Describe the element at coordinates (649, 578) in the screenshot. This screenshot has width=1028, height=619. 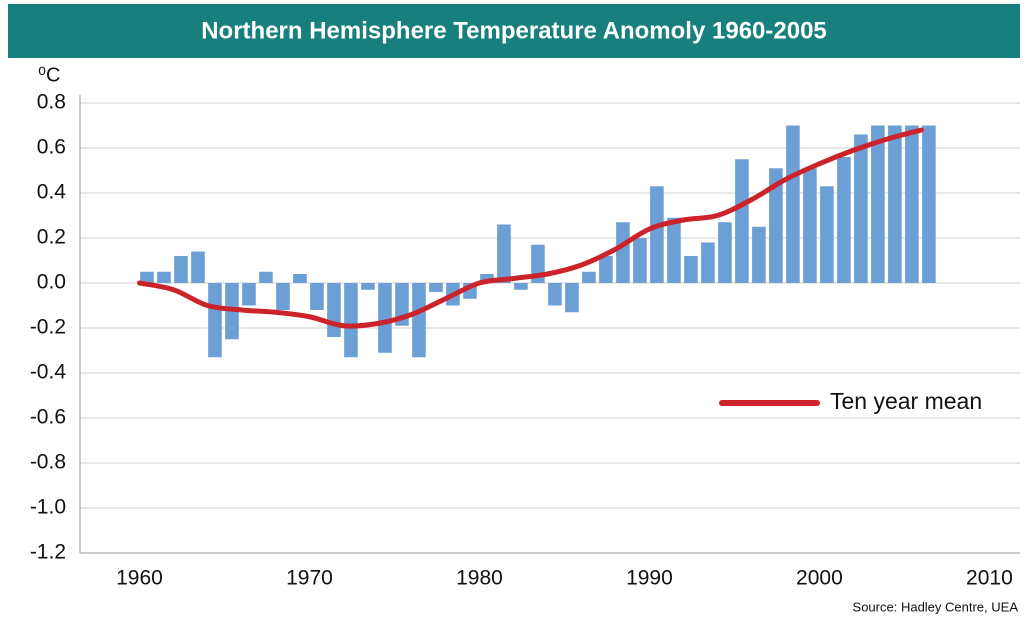
I see `x-tick-label: 1990` at that location.